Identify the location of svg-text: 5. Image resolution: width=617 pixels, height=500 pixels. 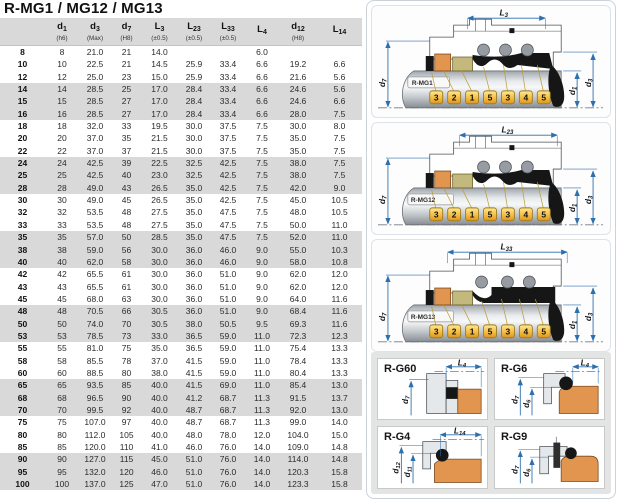
(543, 331).